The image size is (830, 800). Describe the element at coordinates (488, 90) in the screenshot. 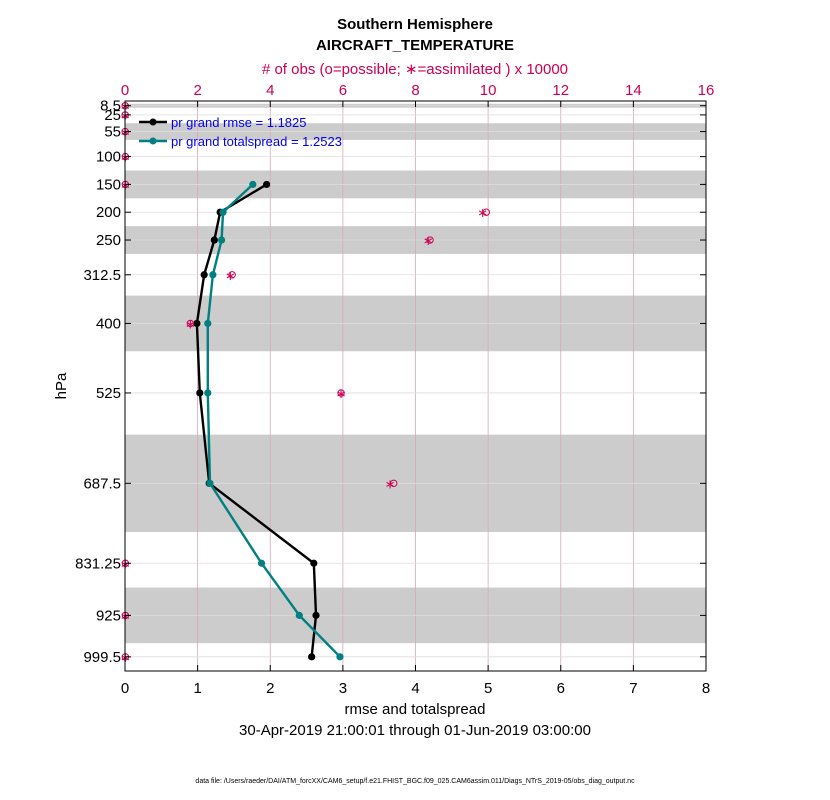

I see `top-tick-label-5: 10` at that location.